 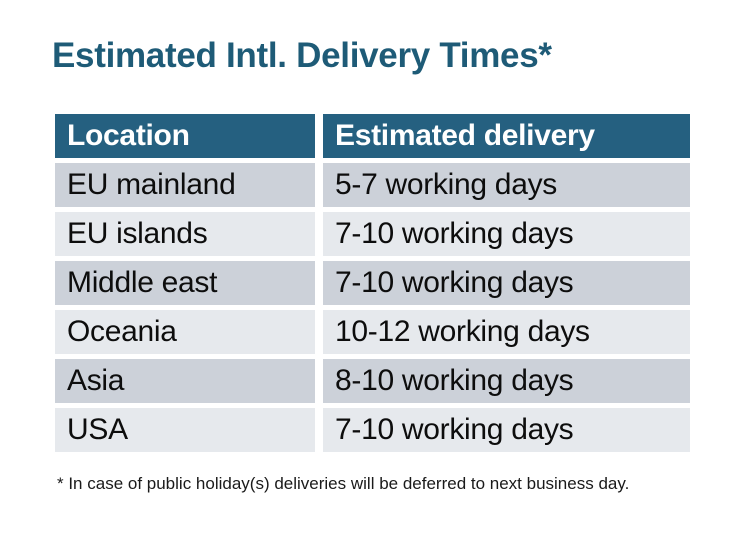 I want to click on location-cell: Middle east, so click(x=185, y=283).